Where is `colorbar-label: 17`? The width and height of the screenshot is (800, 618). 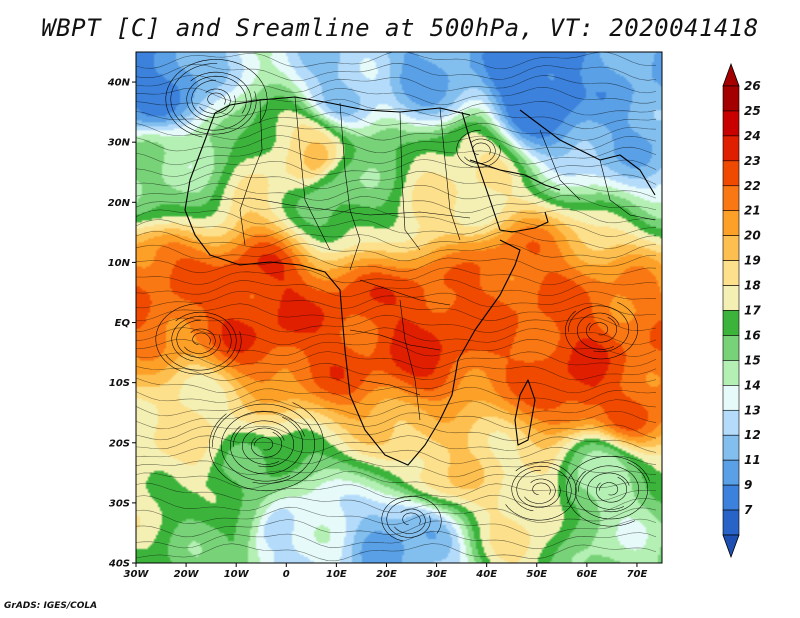
colorbar-label: 17 is located at coordinates (752, 311).